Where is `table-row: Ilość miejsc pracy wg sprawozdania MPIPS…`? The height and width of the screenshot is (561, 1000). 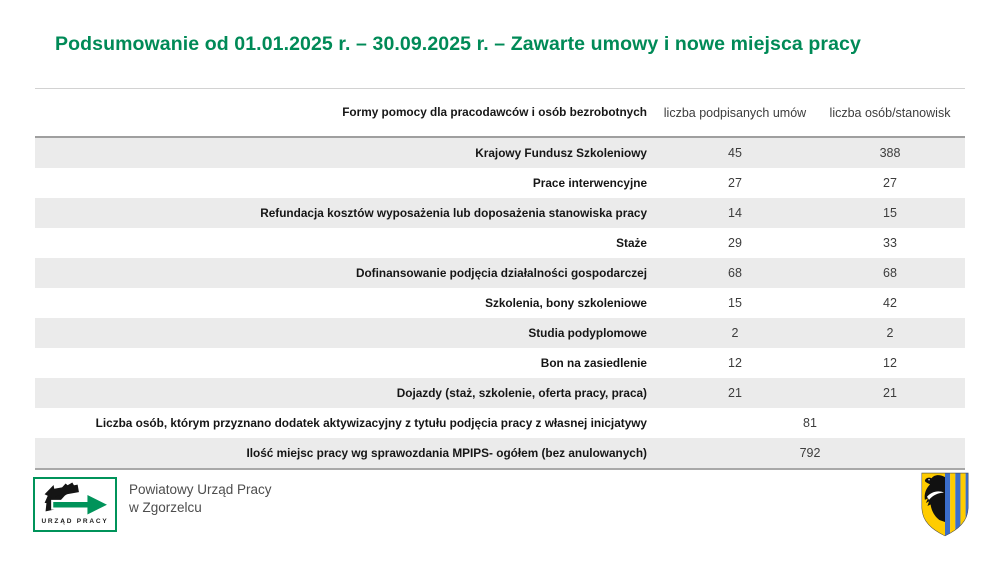
table-row: Ilość miejsc pracy wg sprawozdania MPIPS… is located at coordinates (500, 453).